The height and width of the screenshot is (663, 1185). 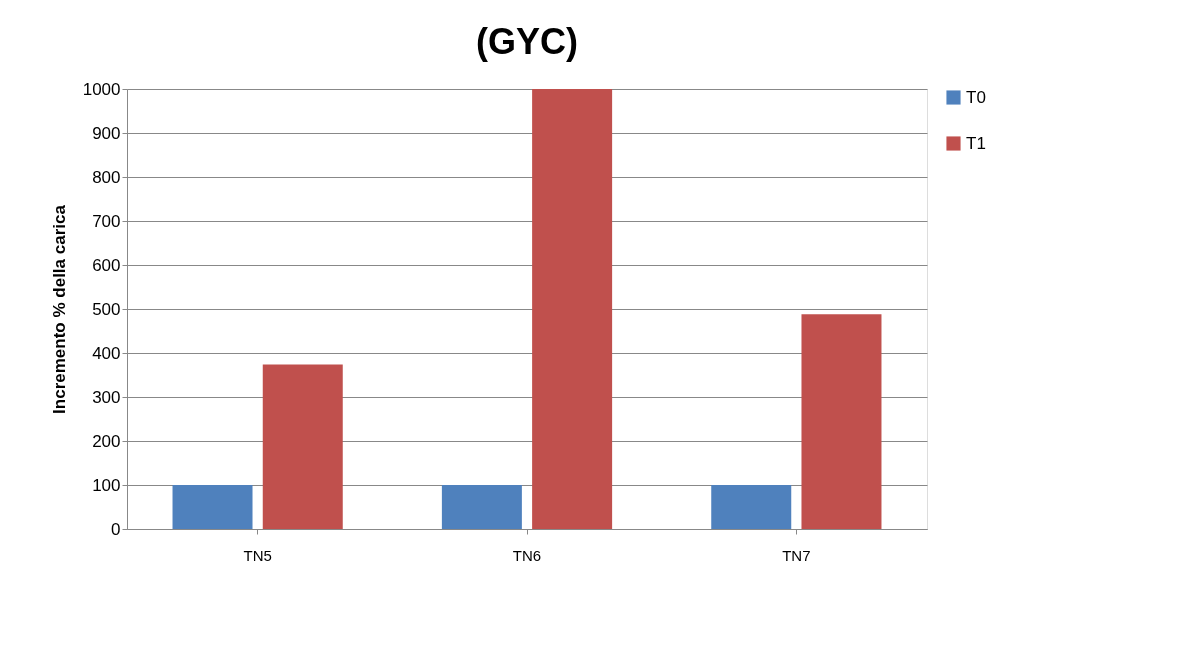 What do you see at coordinates (106, 221) in the screenshot?
I see `y-tick-label: 700` at bounding box center [106, 221].